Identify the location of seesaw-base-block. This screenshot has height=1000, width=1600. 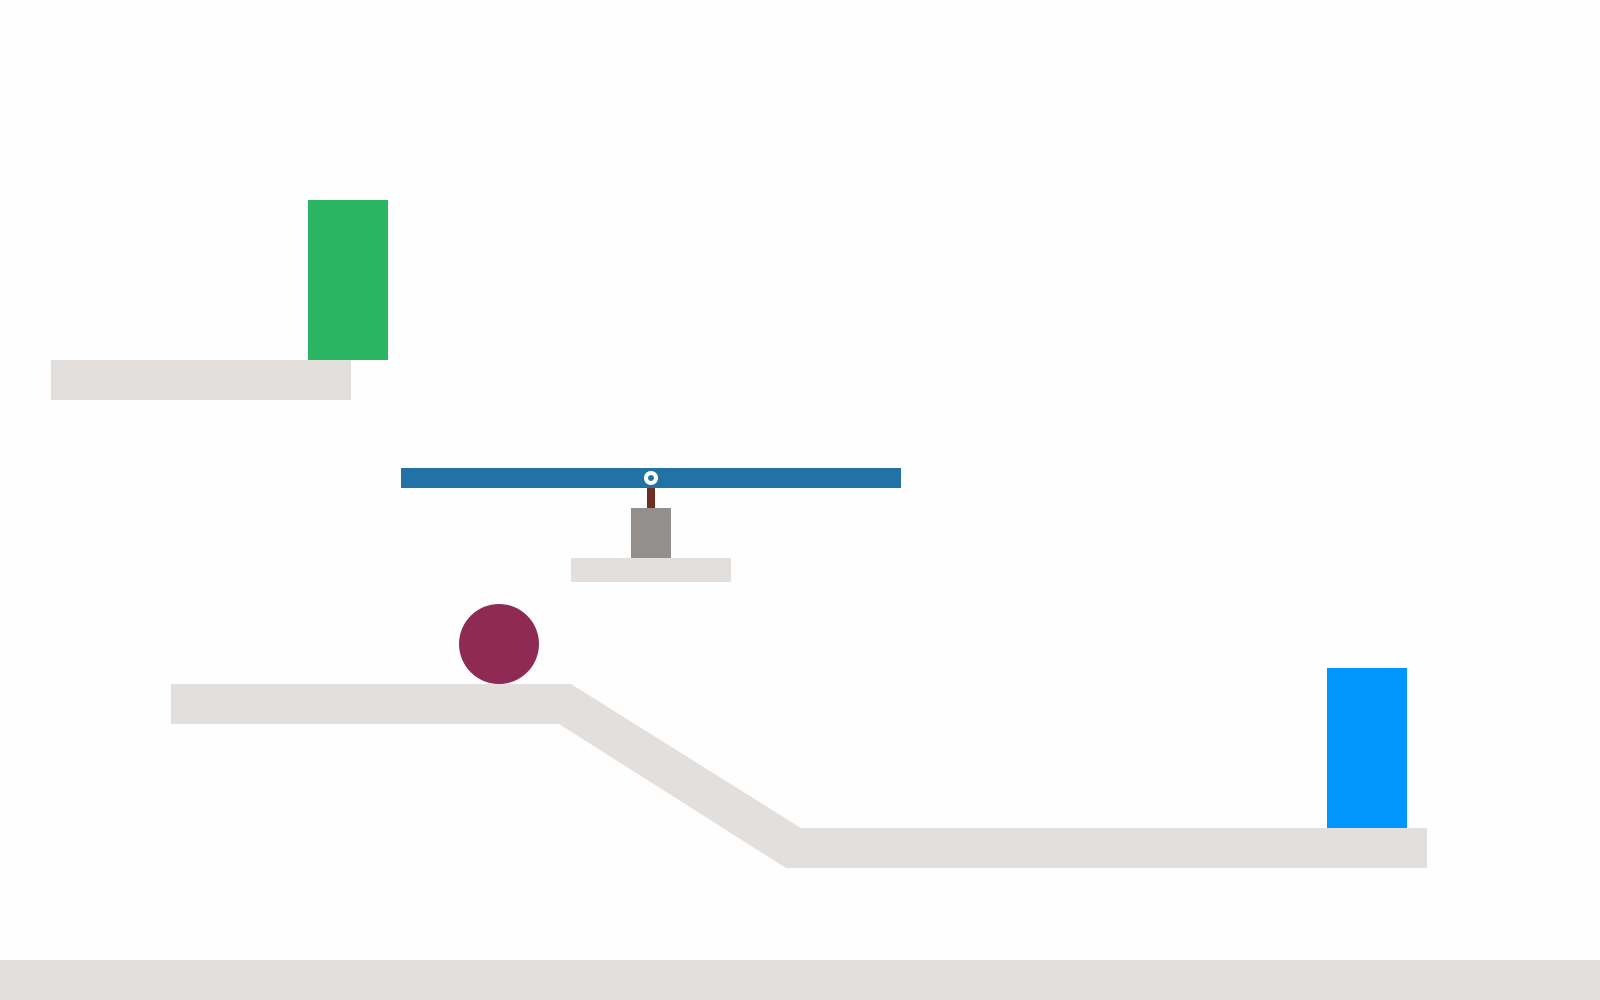
(651, 533).